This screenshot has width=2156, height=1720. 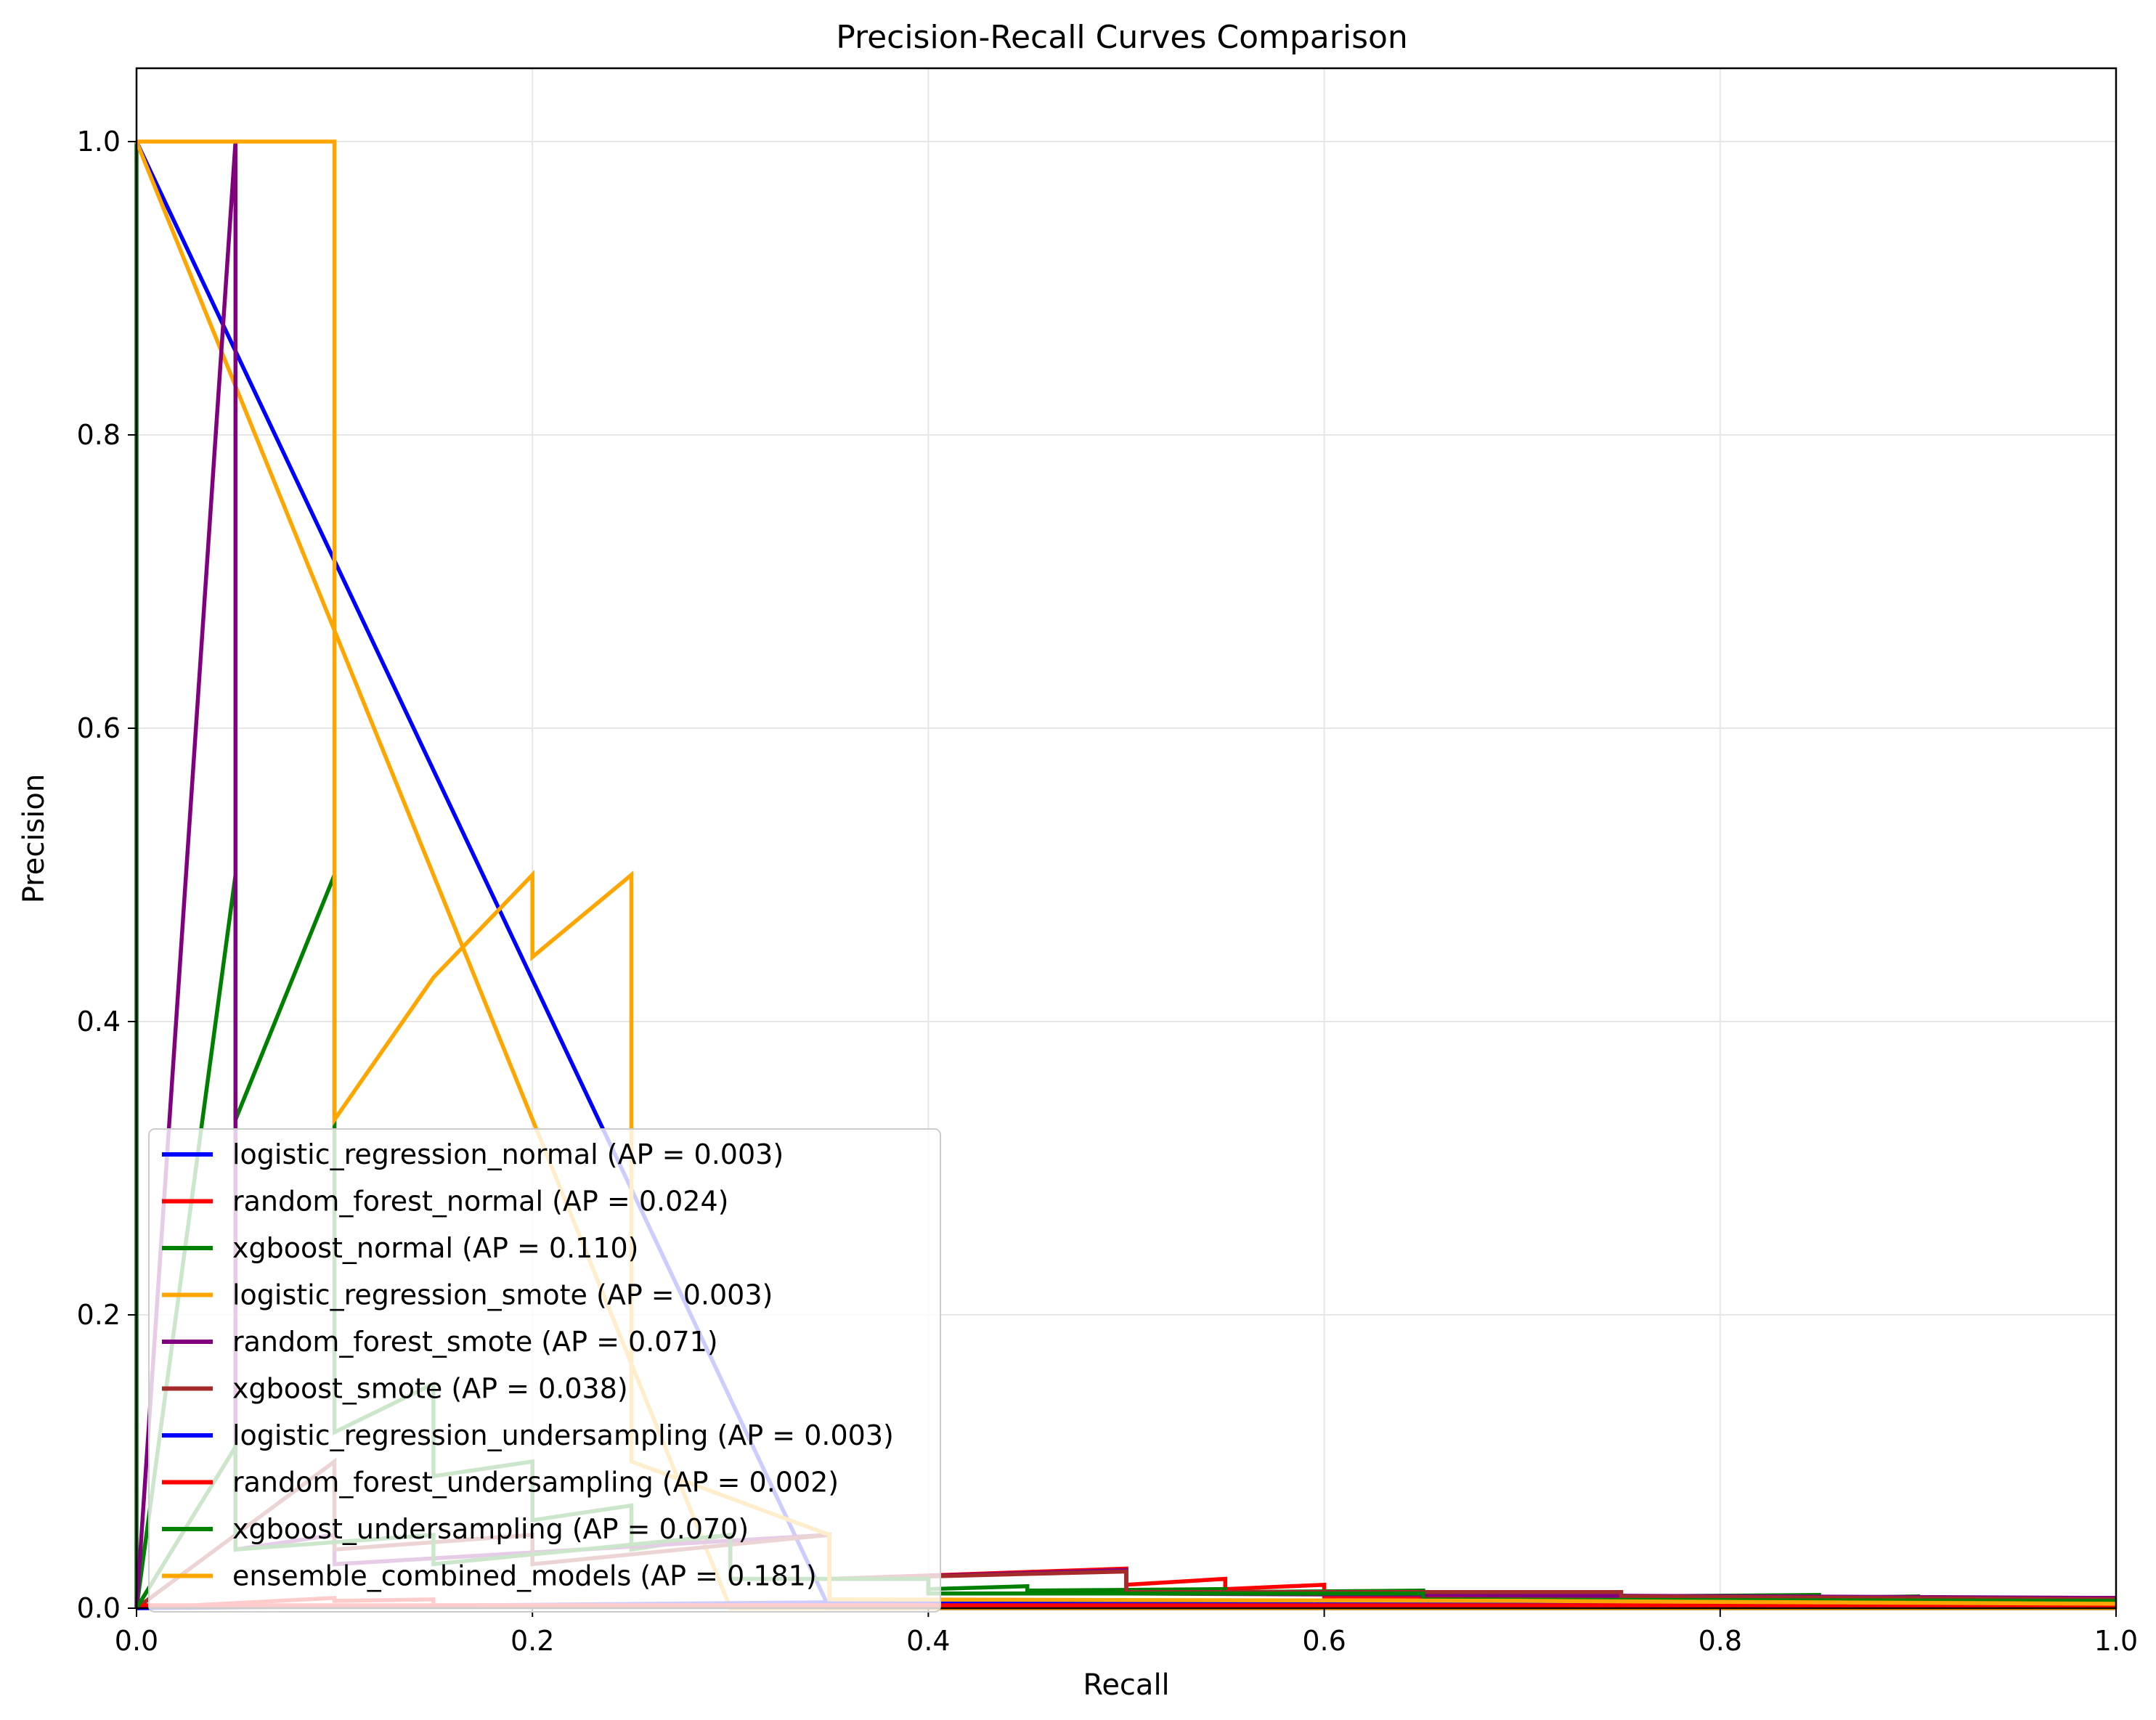 What do you see at coordinates (502, 1295) in the screenshot?
I see `legend-label: logistic_regression_smote (AP = 0.003)` at bounding box center [502, 1295].